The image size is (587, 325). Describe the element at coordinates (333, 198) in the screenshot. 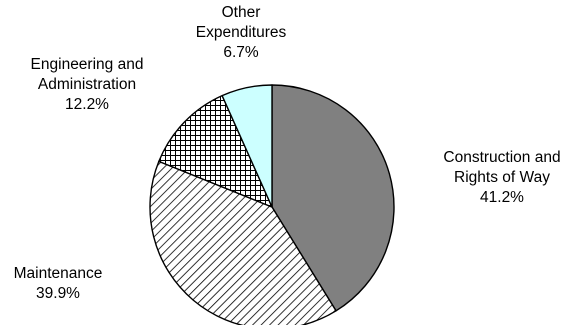

I see `pie-slice-construction` at that location.